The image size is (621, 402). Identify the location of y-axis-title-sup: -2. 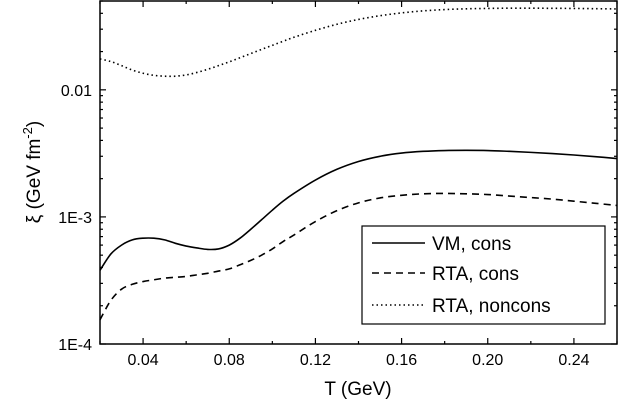
(27, 133).